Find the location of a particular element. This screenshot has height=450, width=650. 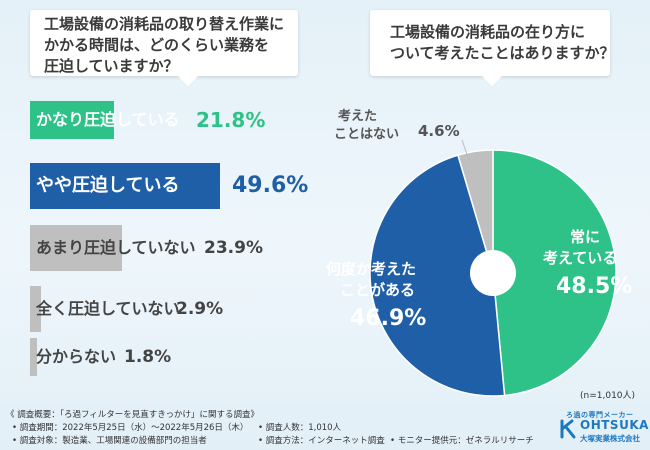

bar-chart-question-tail is located at coordinates (188, 81).